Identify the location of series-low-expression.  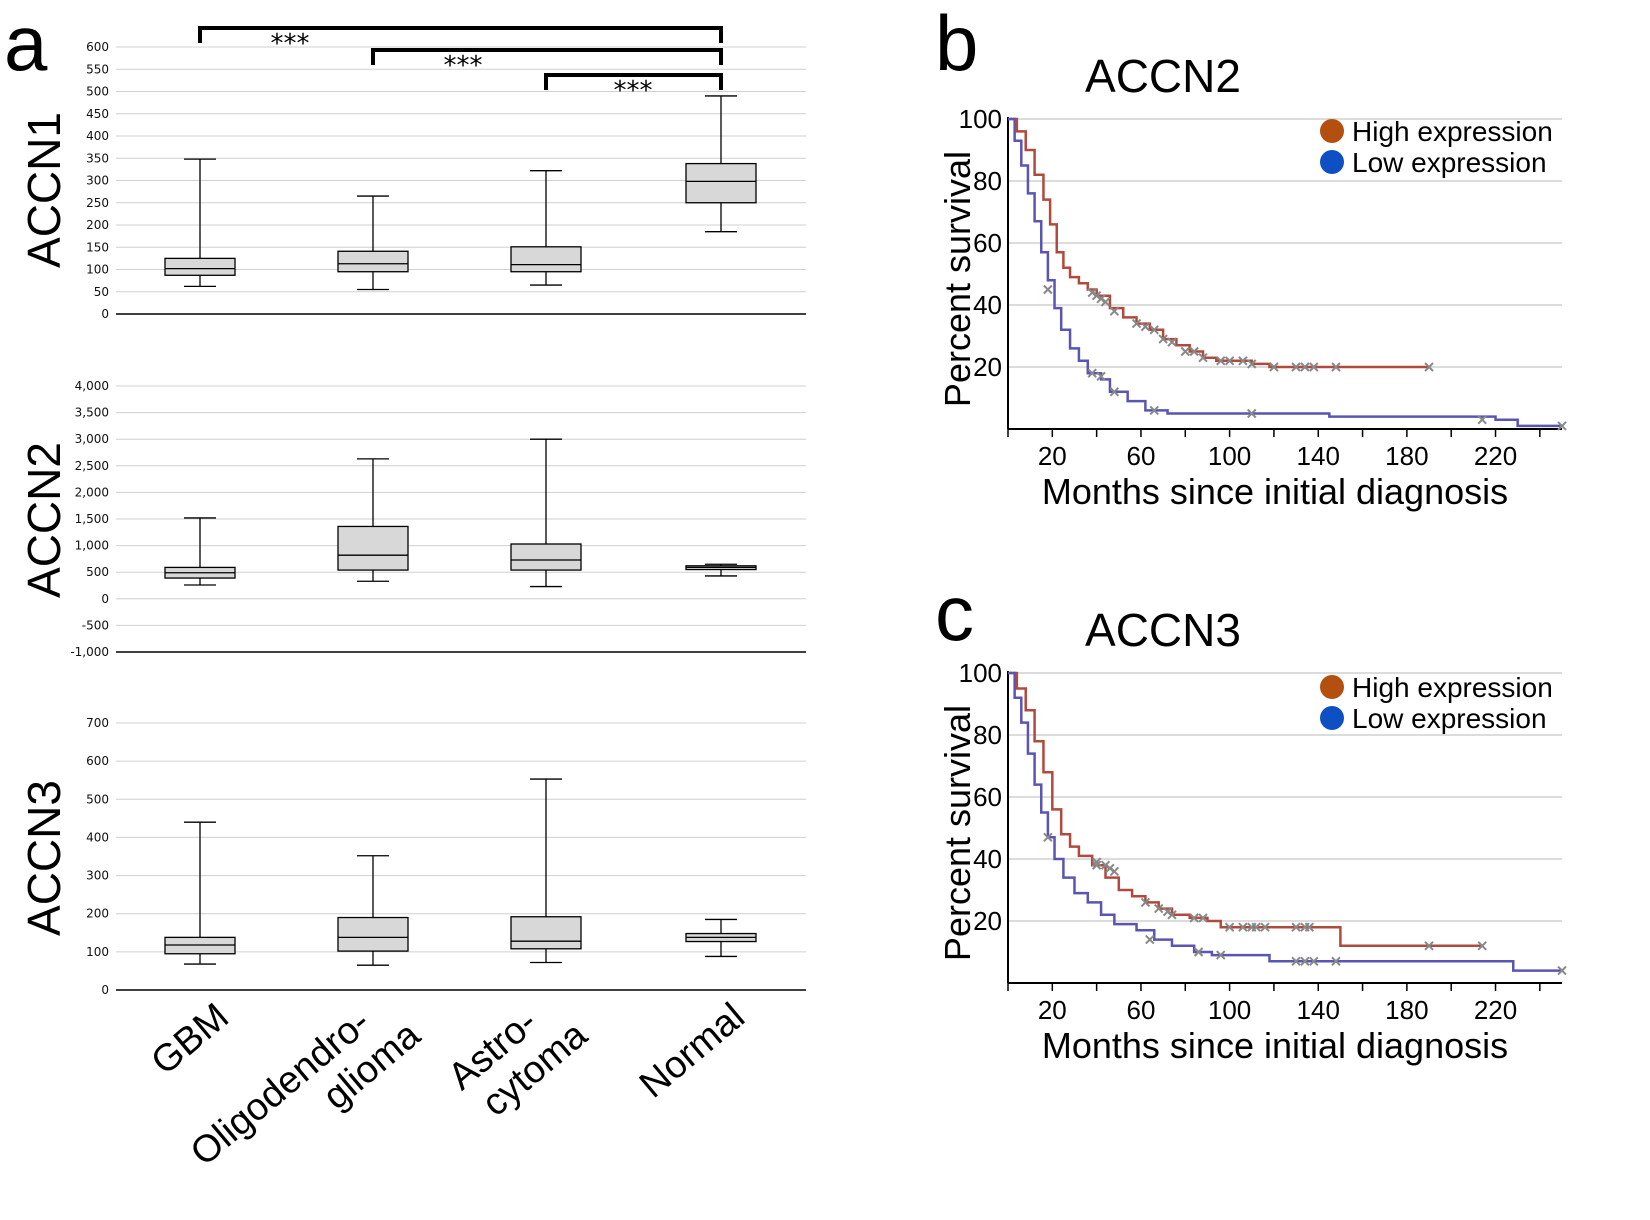
(1287, 274).